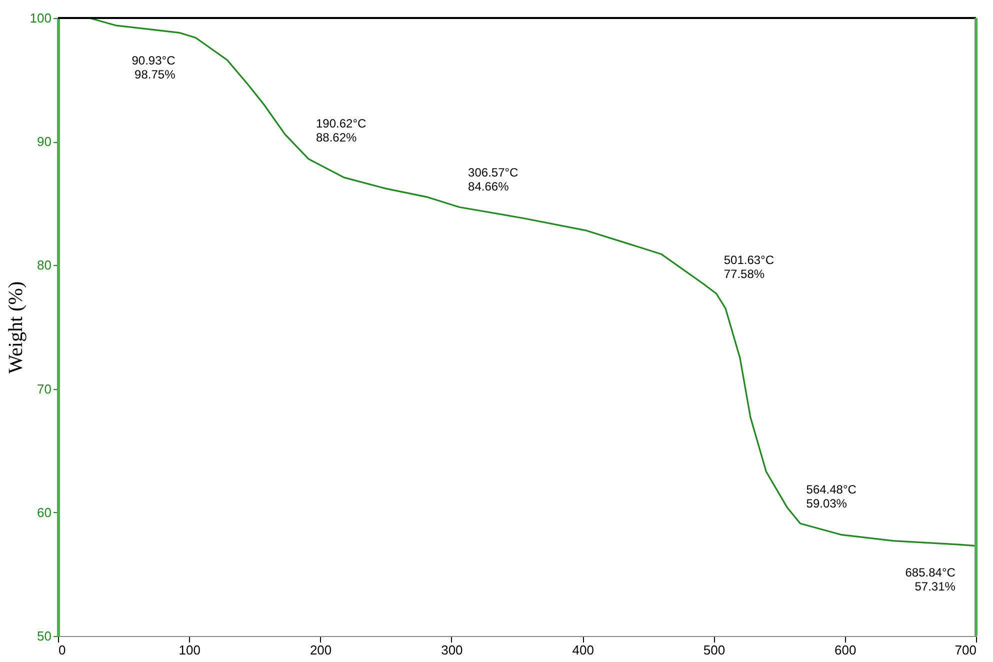 This screenshot has height=662, width=993. Describe the element at coordinates (44, 265) in the screenshot. I see `y-tick-label: 80` at that location.